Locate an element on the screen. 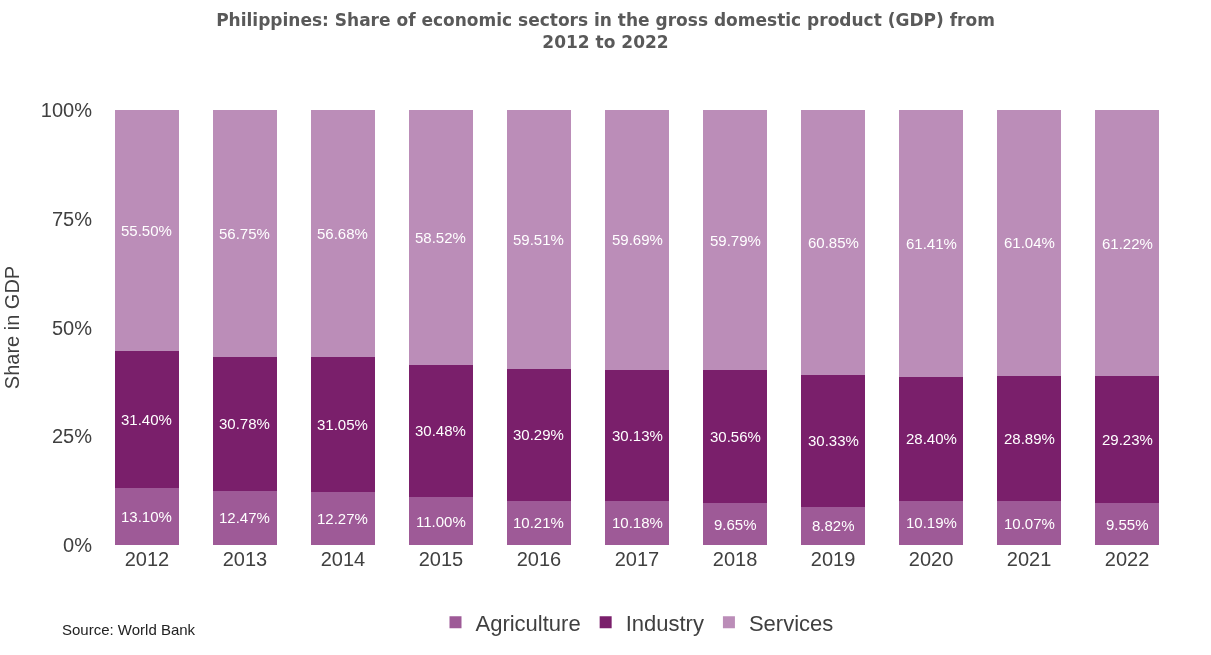 The image size is (1211, 655). data-label: 12.27% is located at coordinates (342, 518).